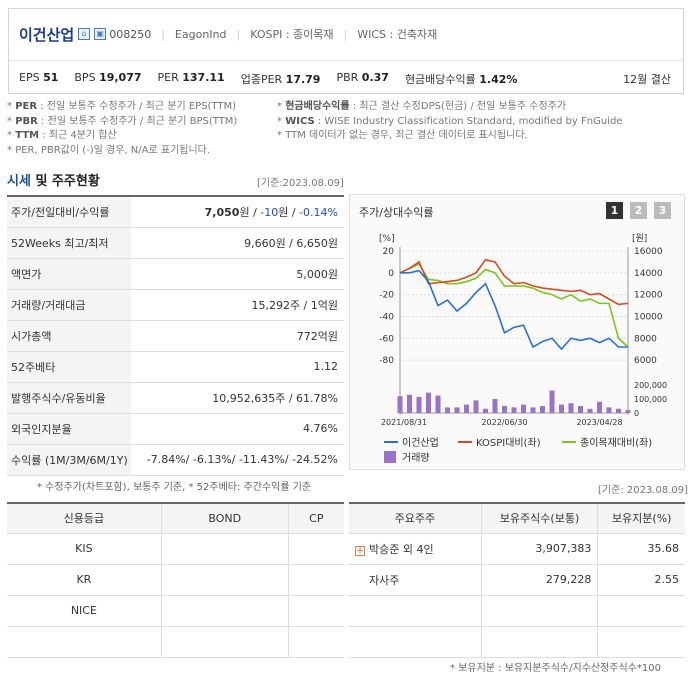 This screenshot has width=697, height=677. Describe the element at coordinates (614, 210) in the screenshot. I see `chart-button-1: 1` at that location.